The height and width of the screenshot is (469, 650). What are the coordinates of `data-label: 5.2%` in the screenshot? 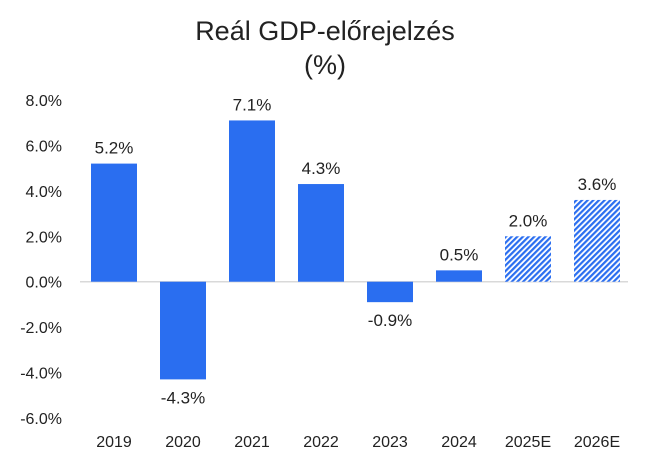 It's located at (114, 148).